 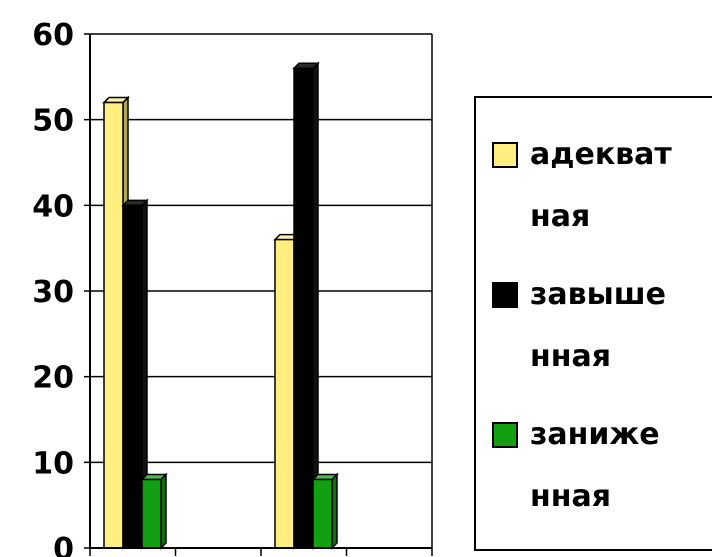 What do you see at coordinates (598, 294) in the screenshot?
I see `legend-label-overestimated-line1: завыше` at bounding box center [598, 294].